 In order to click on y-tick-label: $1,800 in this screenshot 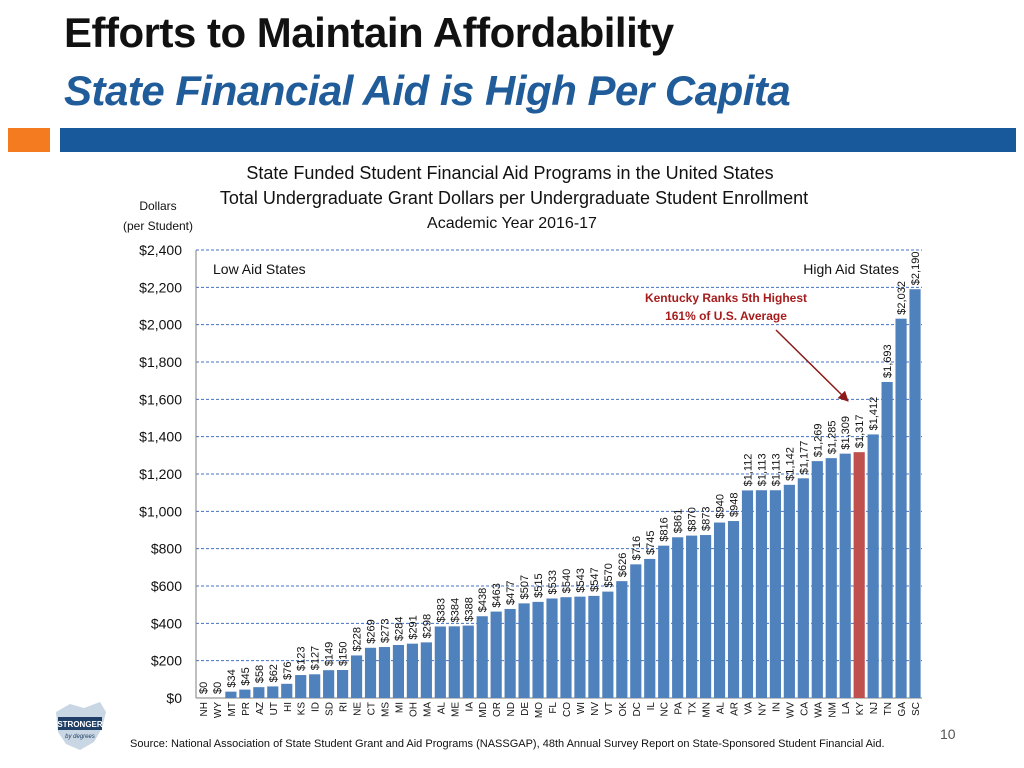, I will do `click(160, 362)`.